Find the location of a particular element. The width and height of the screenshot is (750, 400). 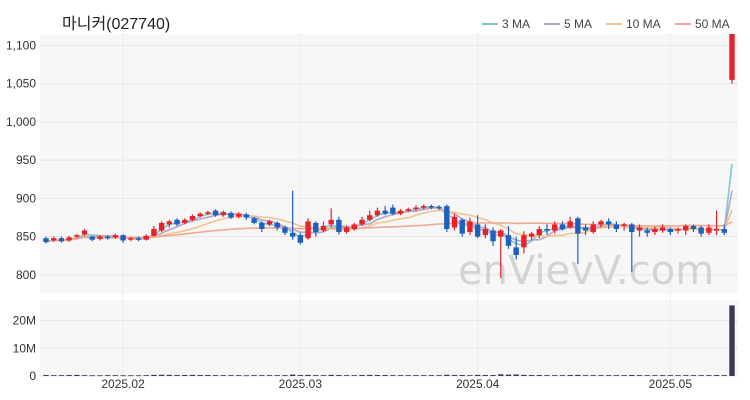

legend-label: 10 MA is located at coordinates (643, 24).